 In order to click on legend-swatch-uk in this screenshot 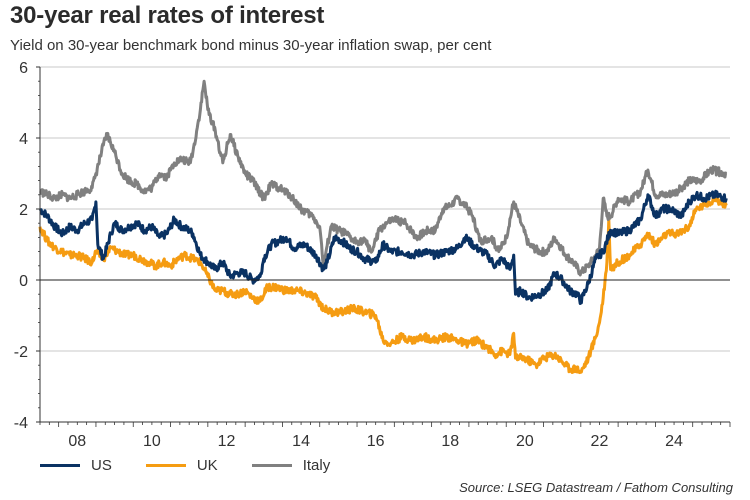, I will do `click(165, 465)`.